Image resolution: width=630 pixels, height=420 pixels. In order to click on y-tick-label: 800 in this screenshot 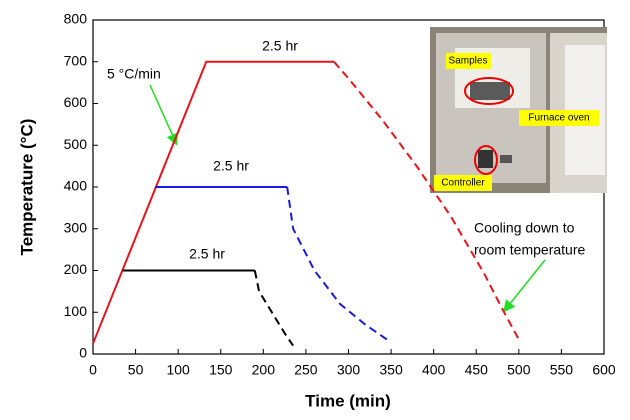, I will do `click(76, 19)`.